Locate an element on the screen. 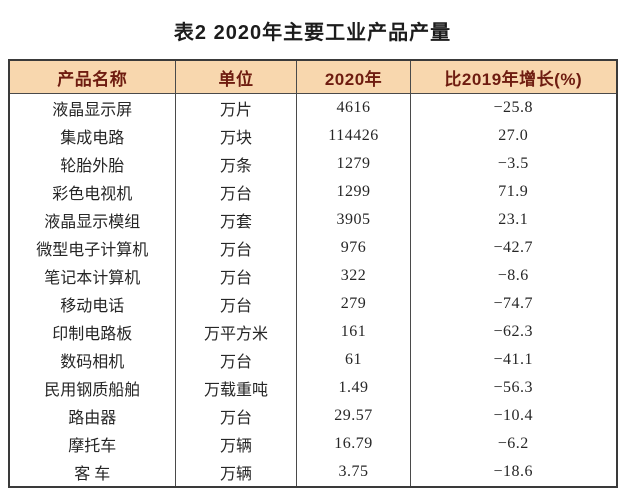 This screenshot has height=494, width=625. value-2020-cell: 16.79 is located at coordinates (353, 444).